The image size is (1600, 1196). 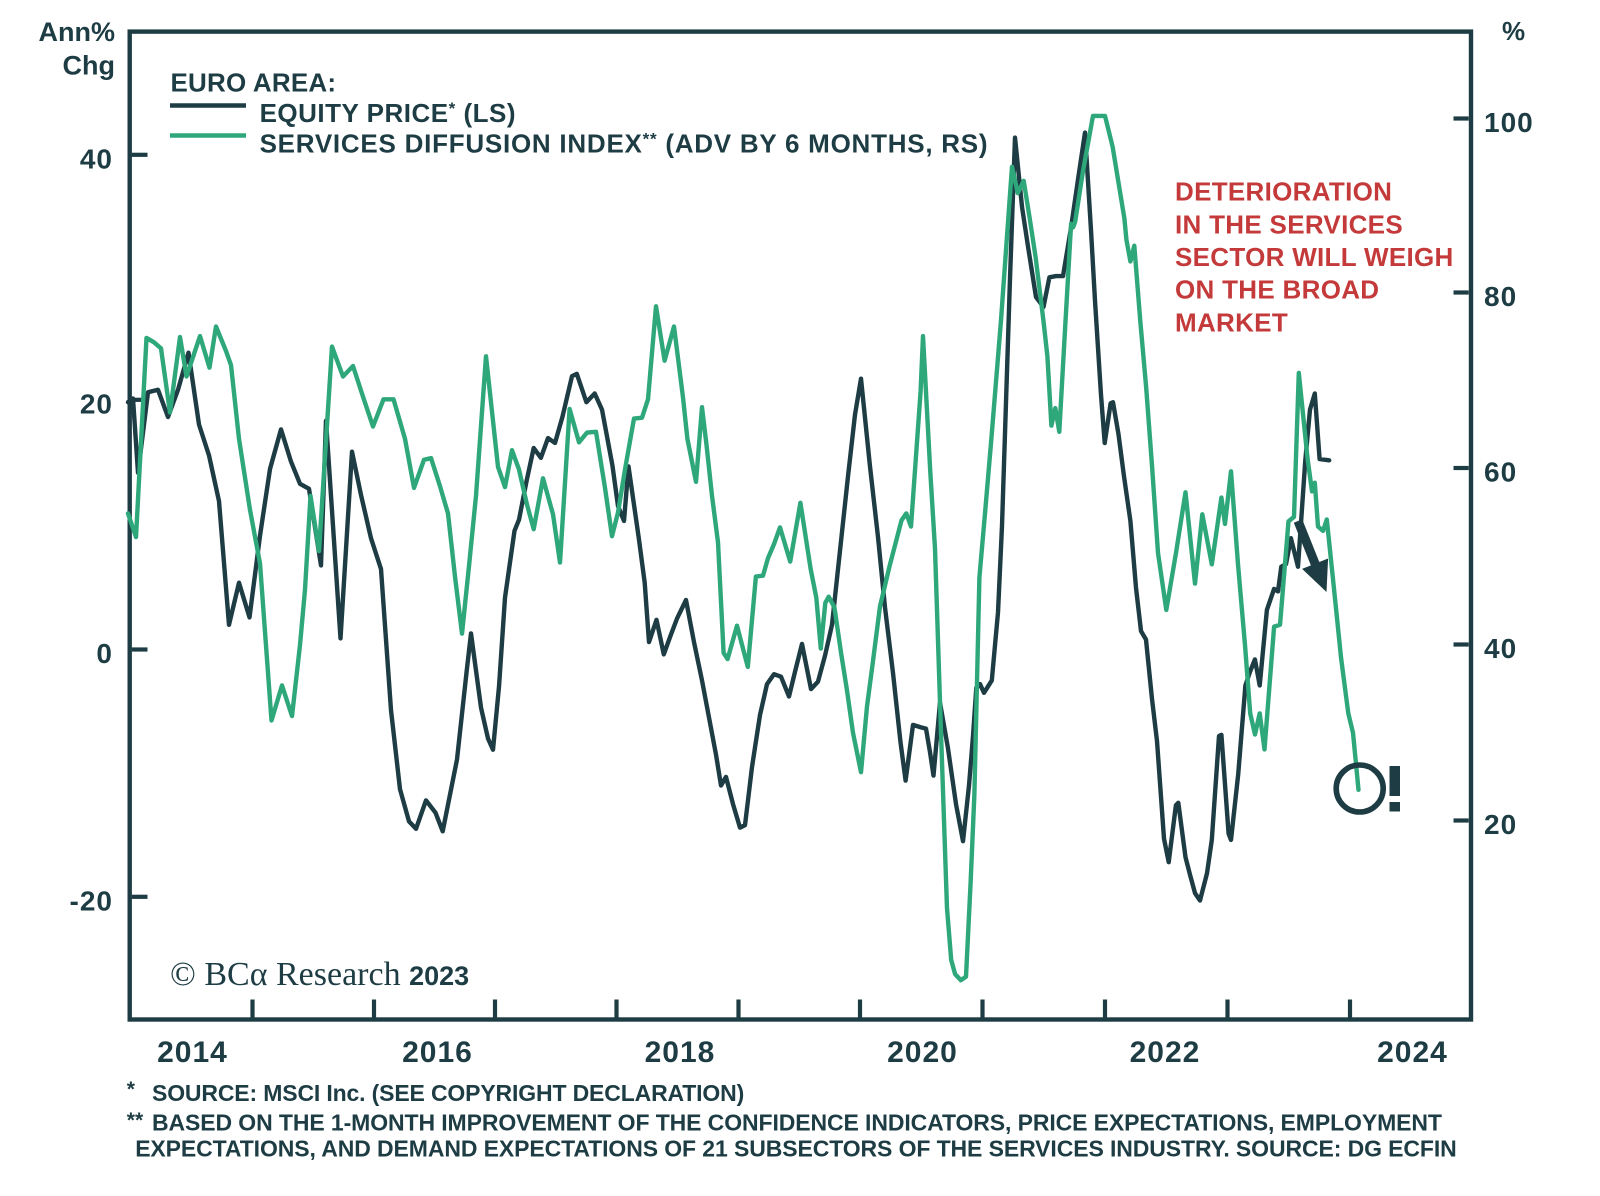 I want to click on svg-text: EURO AREA:, so click(x=254, y=83).